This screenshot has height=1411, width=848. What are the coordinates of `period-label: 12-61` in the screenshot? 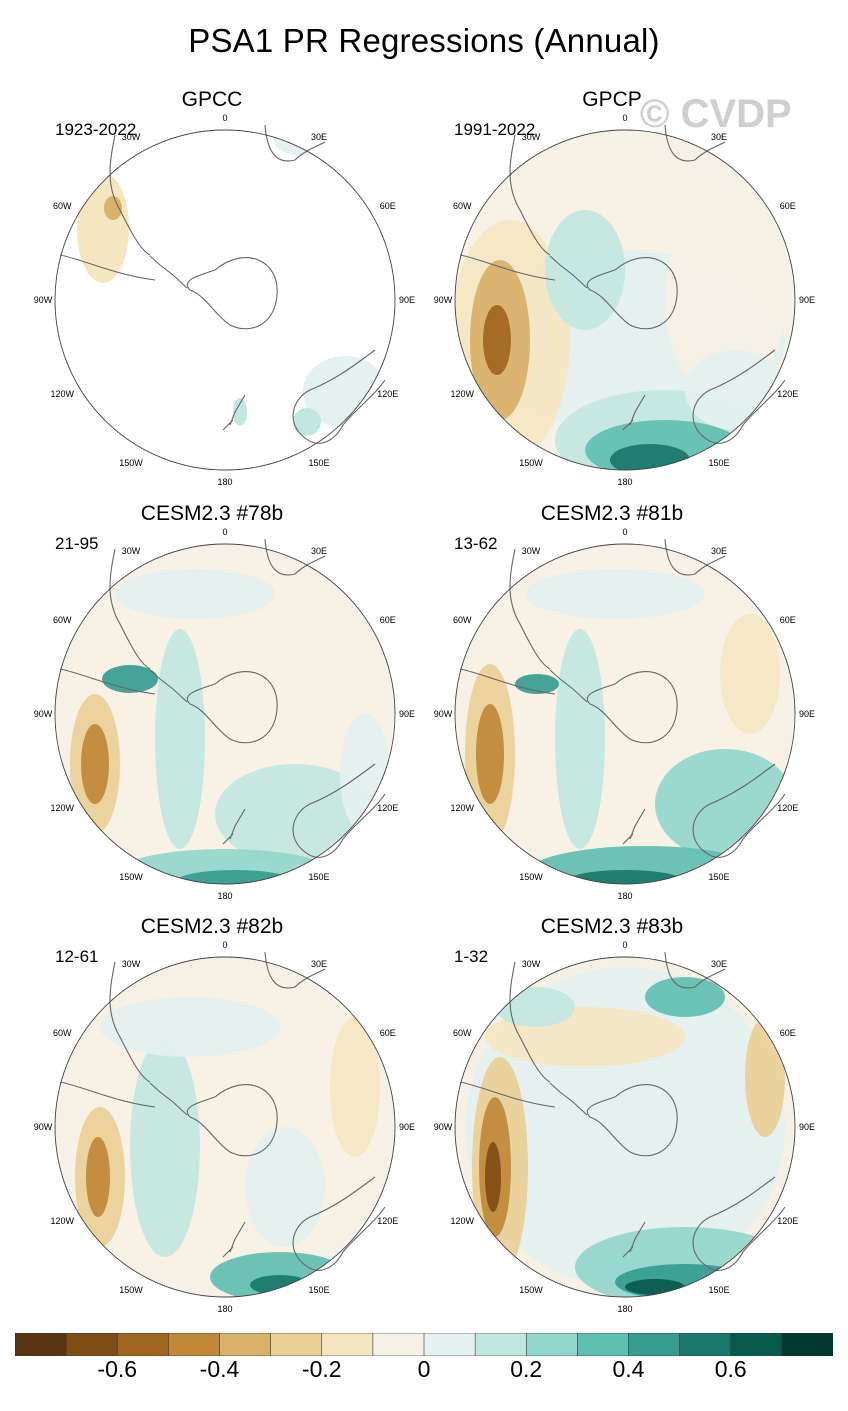 It's located at (77, 956).